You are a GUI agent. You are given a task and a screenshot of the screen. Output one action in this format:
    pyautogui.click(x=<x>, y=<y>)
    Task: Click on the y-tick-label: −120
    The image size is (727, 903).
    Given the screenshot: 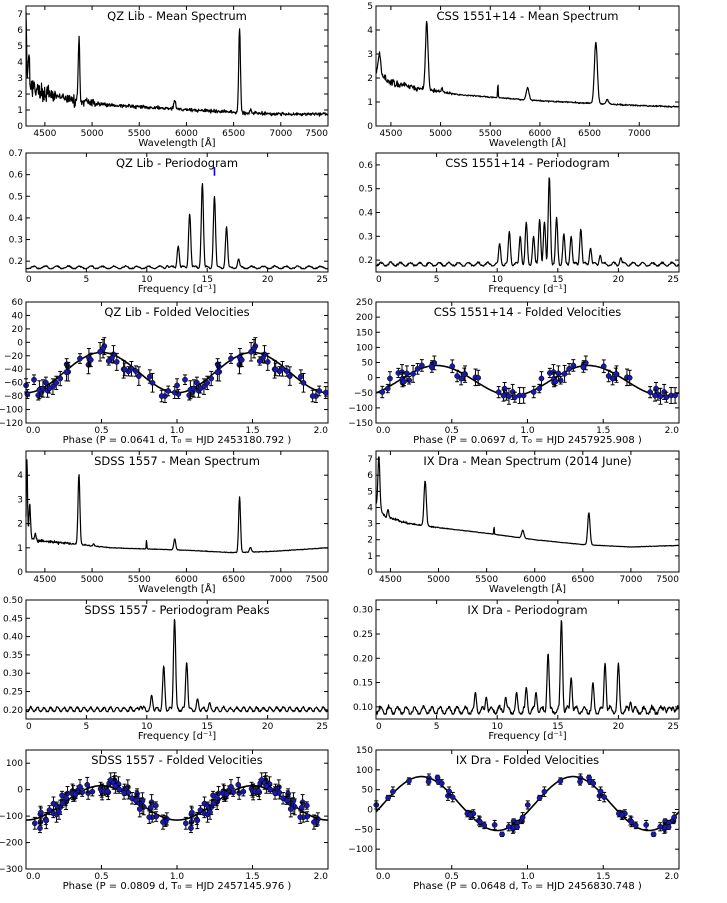 What is the action you would take?
    pyautogui.click(x=11, y=424)
    